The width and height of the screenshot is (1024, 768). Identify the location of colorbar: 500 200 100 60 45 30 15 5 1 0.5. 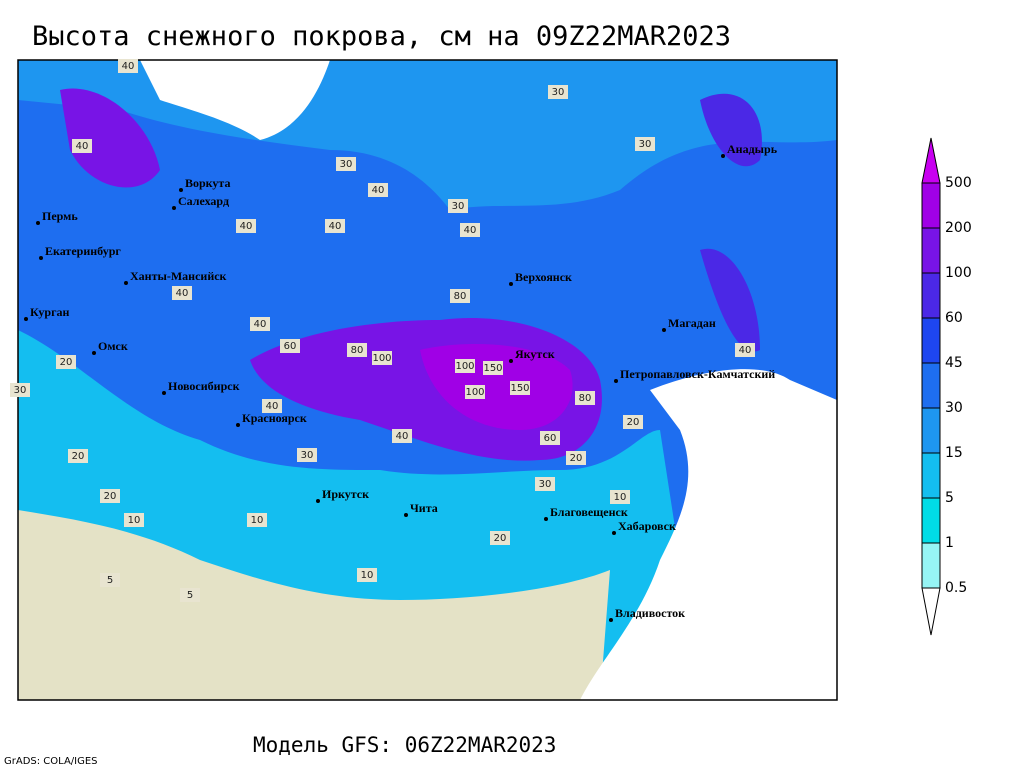
(946, 386).